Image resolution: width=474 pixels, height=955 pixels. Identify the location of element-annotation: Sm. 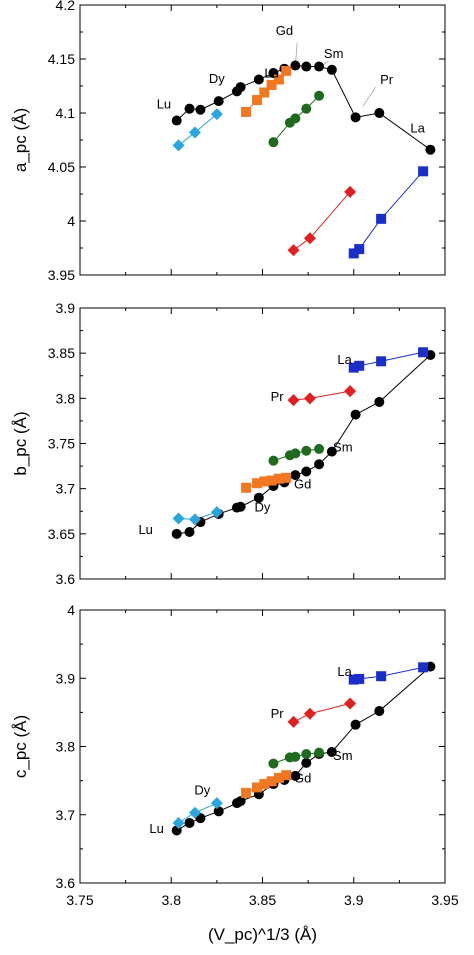
(343, 447).